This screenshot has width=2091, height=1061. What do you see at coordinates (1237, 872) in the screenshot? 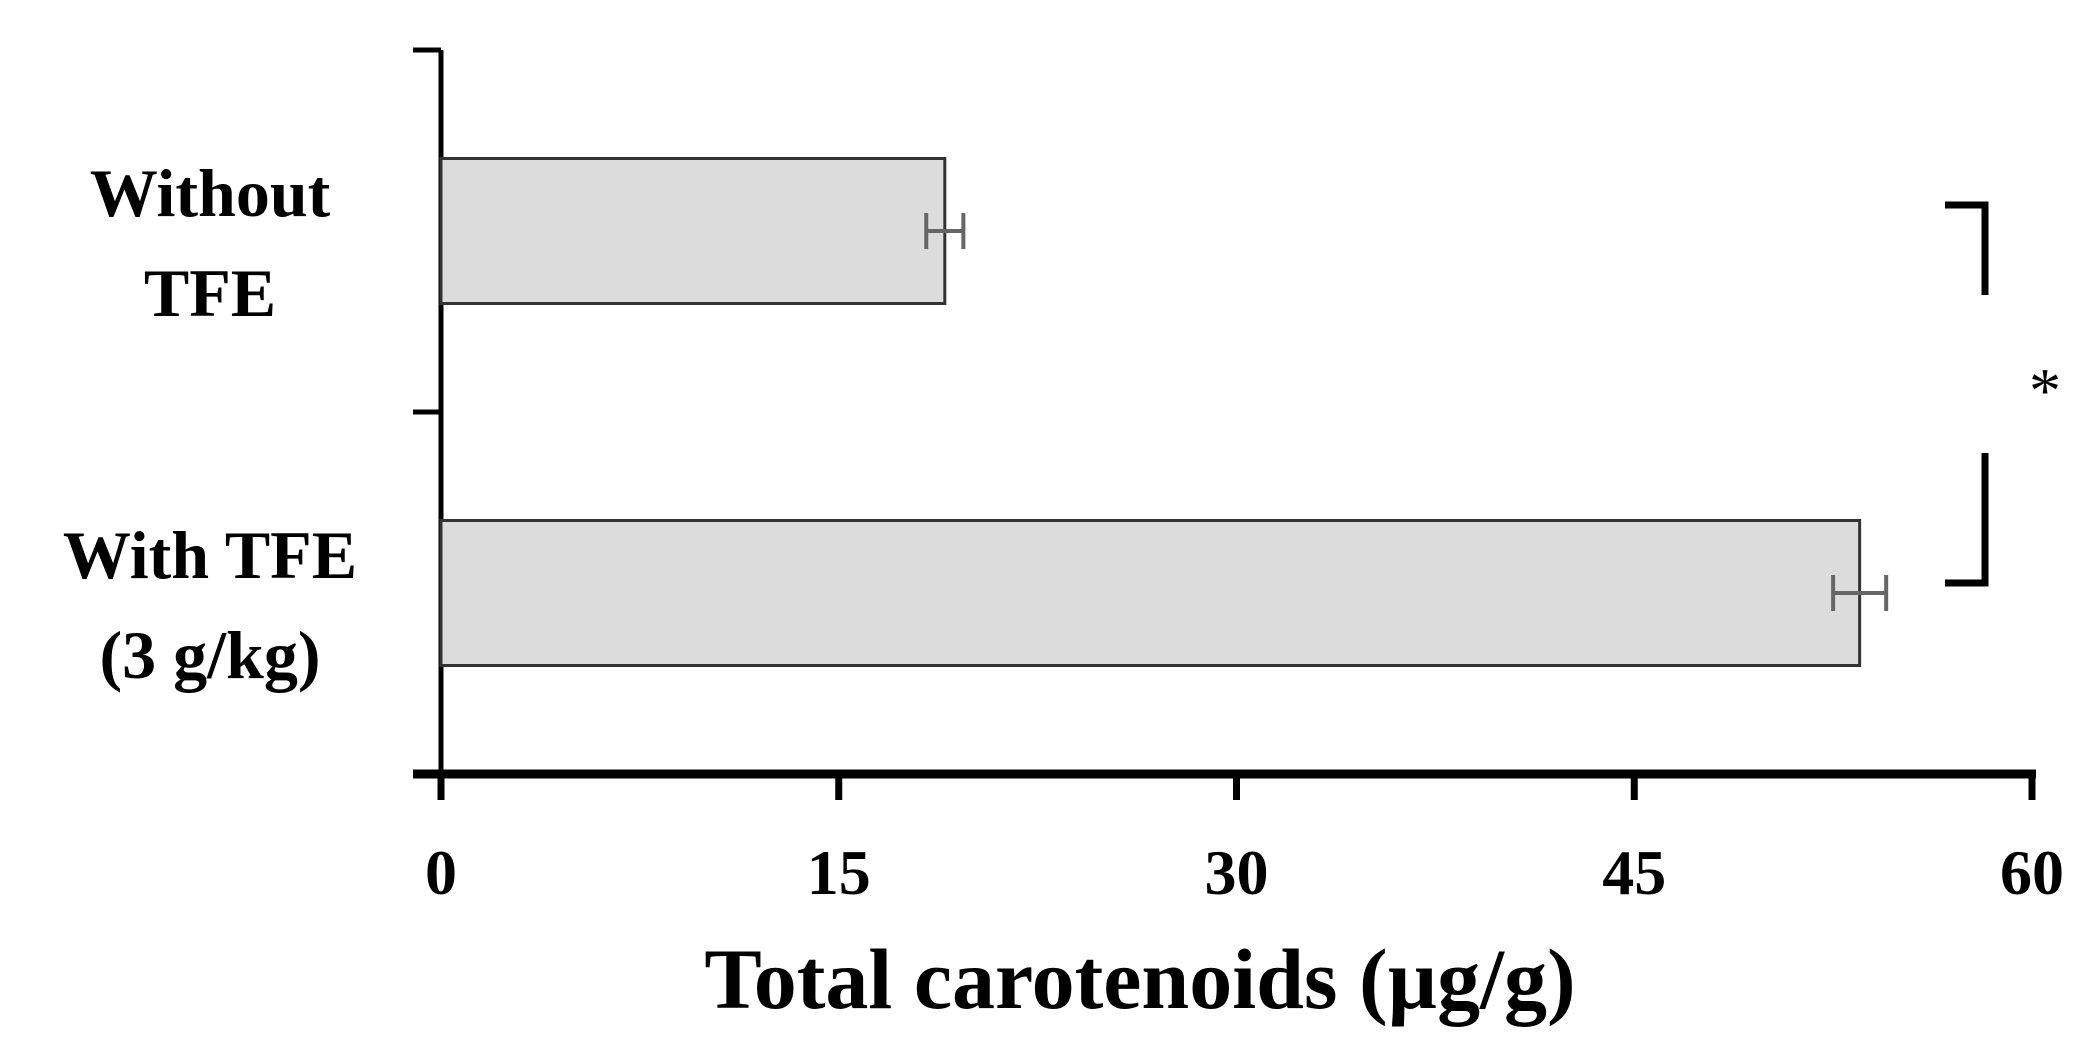
I see `x-tick-label: 30` at bounding box center [1237, 872].